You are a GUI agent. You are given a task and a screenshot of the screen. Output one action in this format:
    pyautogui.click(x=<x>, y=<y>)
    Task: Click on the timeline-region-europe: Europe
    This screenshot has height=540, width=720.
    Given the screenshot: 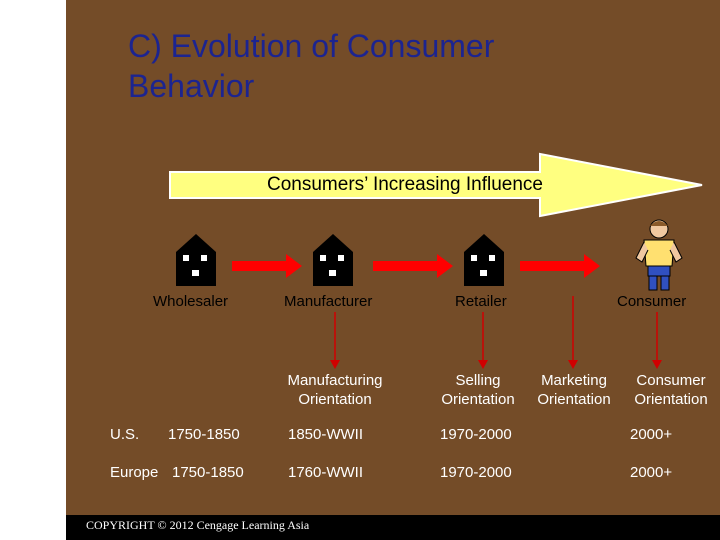 What is the action you would take?
    pyautogui.click(x=134, y=472)
    